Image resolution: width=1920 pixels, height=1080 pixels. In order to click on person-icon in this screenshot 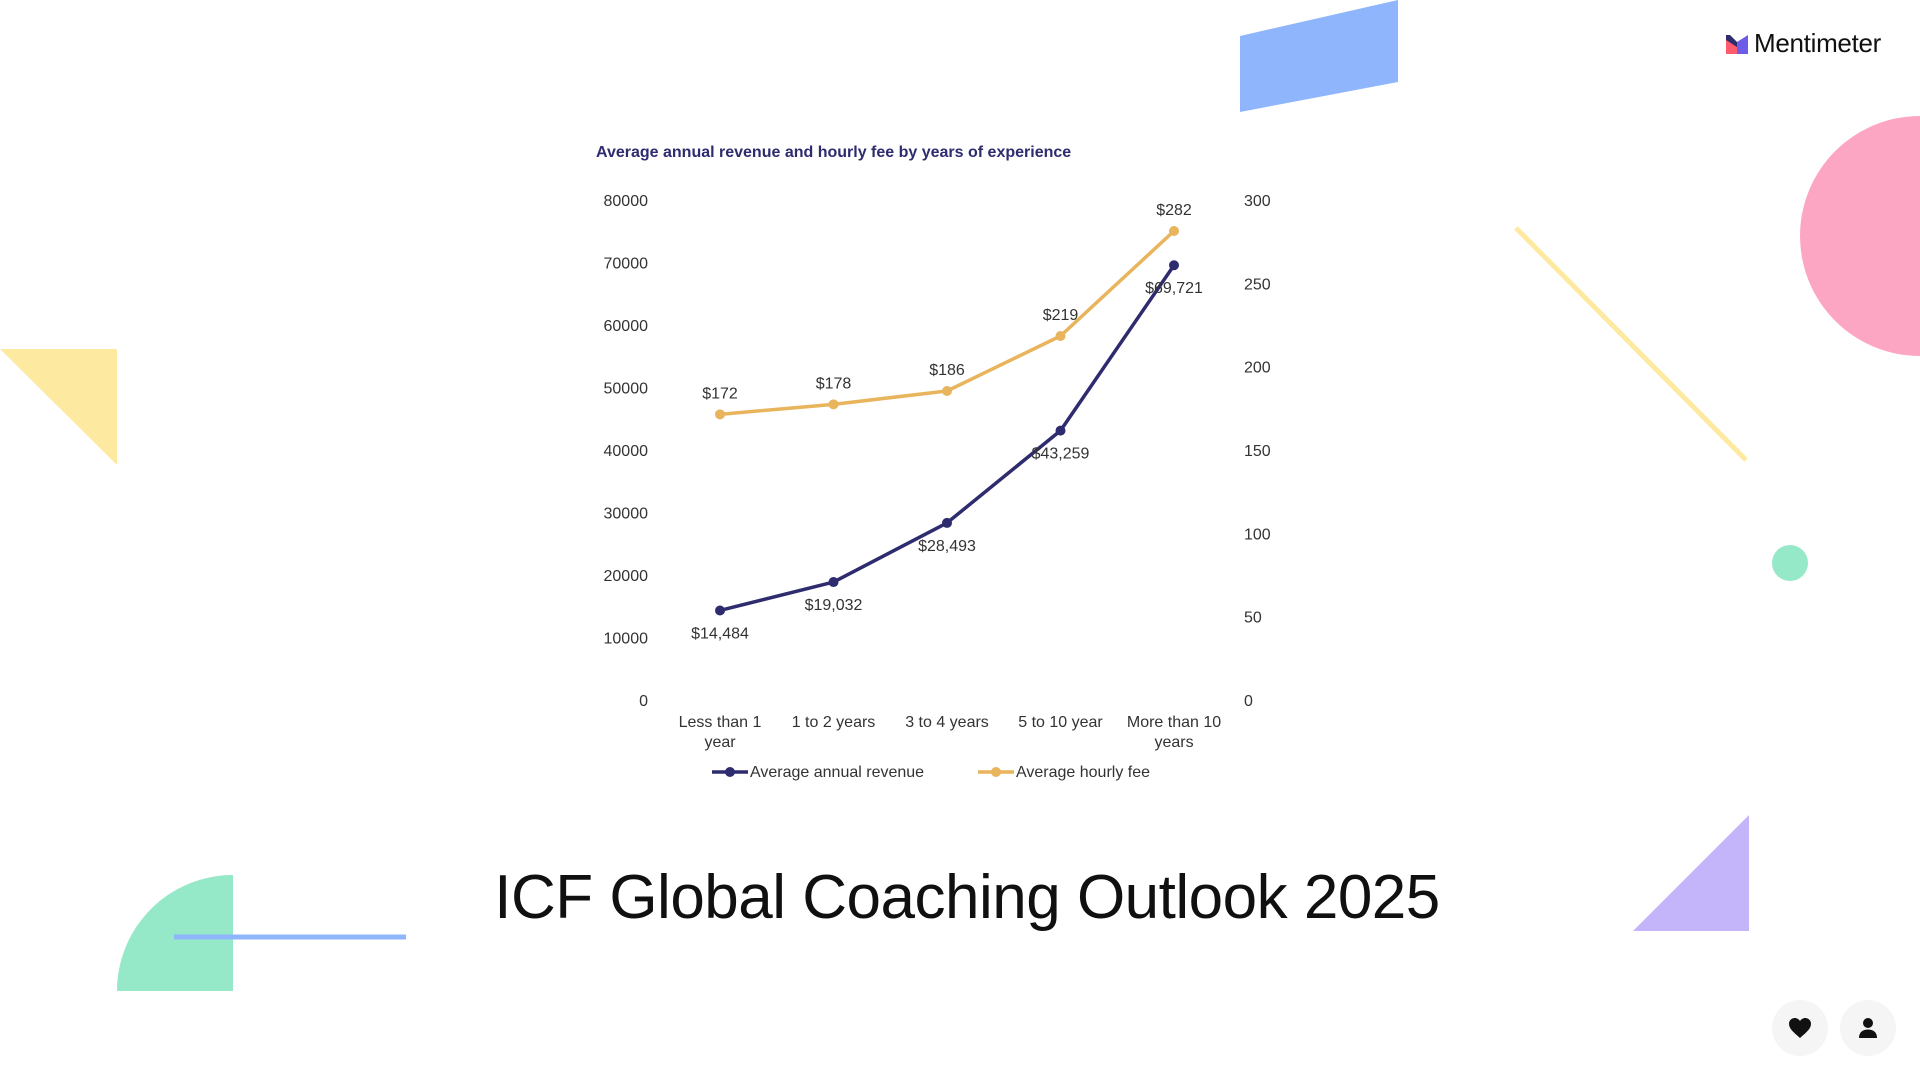, I will do `click(1868, 1028)`.